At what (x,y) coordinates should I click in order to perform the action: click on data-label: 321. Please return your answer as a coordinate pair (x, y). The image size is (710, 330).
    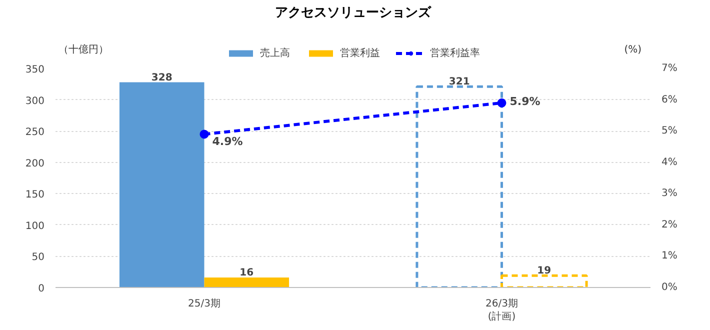
    Looking at the image, I should click on (459, 82).